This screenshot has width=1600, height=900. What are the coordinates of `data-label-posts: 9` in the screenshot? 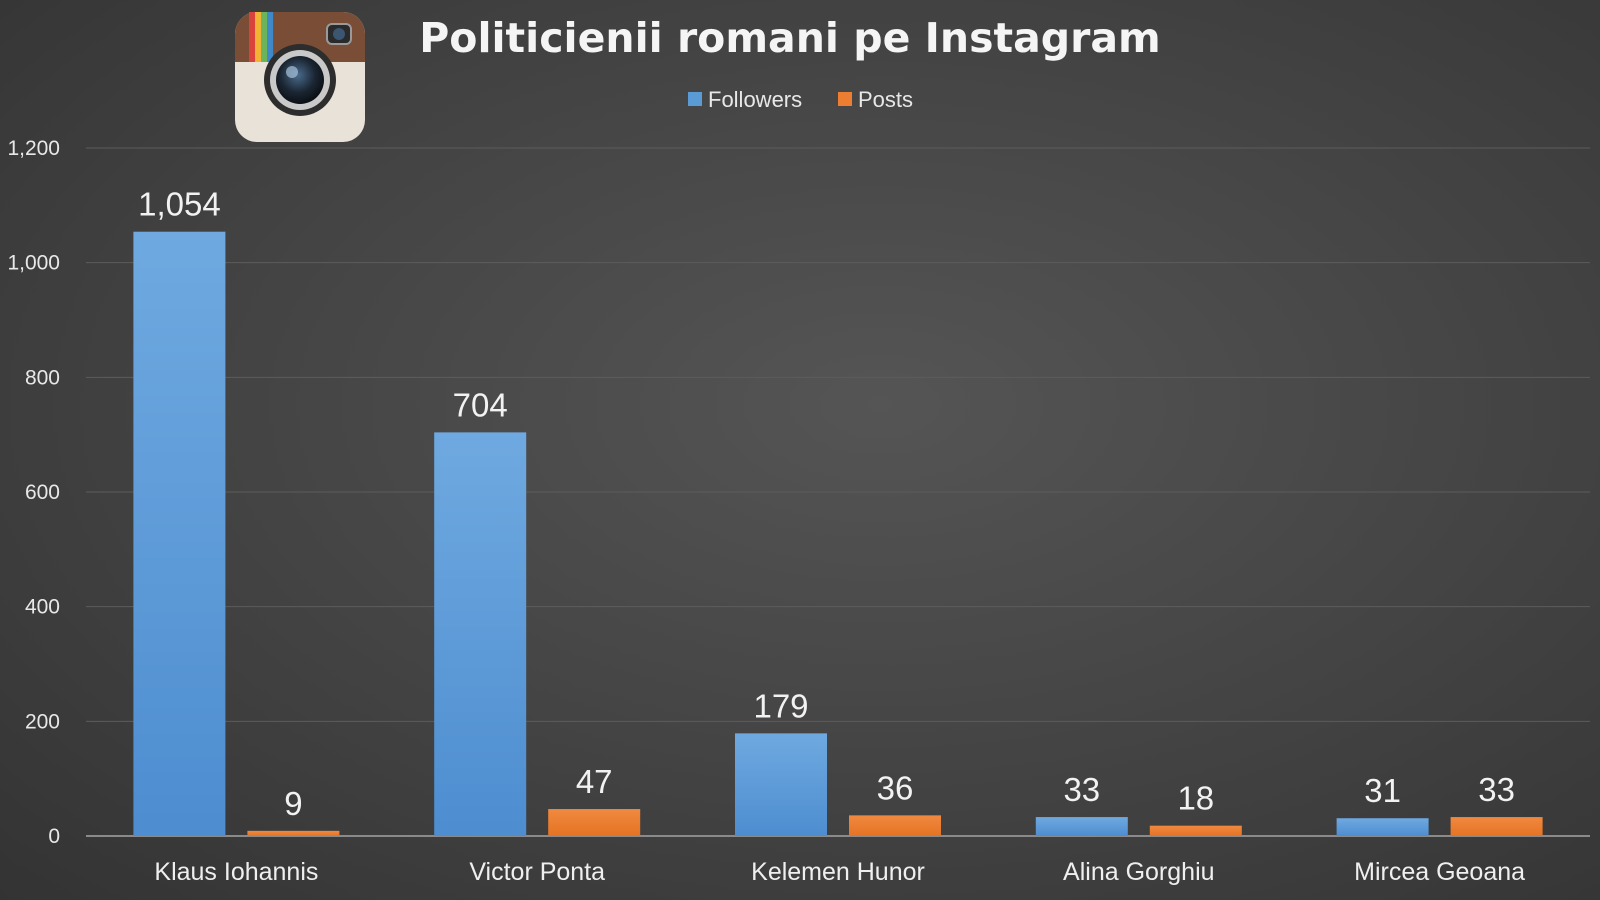 It's located at (293, 803).